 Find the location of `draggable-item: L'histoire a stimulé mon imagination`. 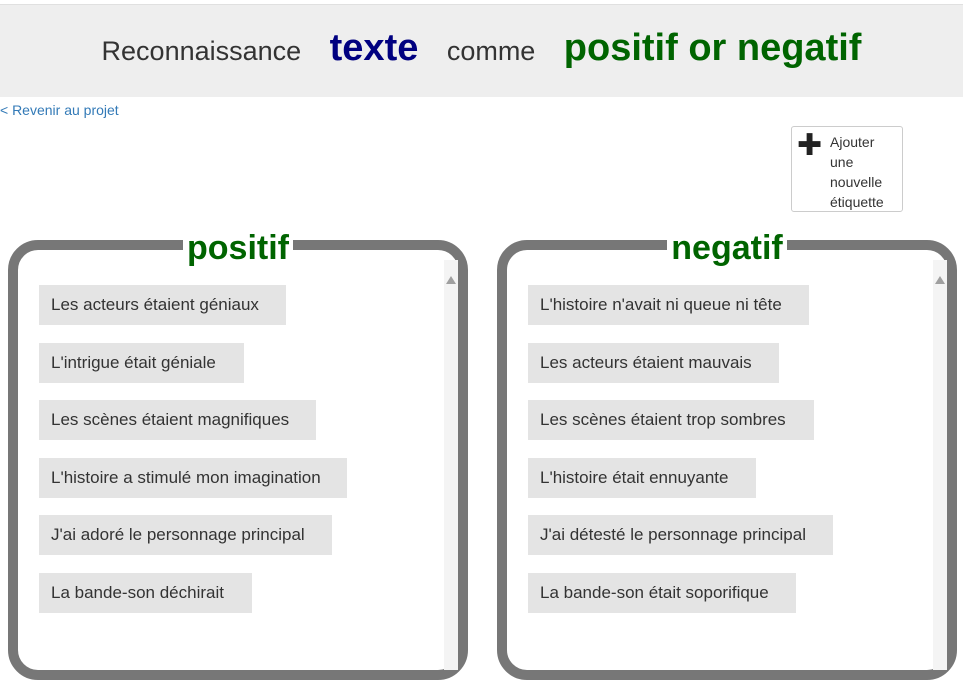

draggable-item: L'histoire a stimulé mon imagination is located at coordinates (193, 477).